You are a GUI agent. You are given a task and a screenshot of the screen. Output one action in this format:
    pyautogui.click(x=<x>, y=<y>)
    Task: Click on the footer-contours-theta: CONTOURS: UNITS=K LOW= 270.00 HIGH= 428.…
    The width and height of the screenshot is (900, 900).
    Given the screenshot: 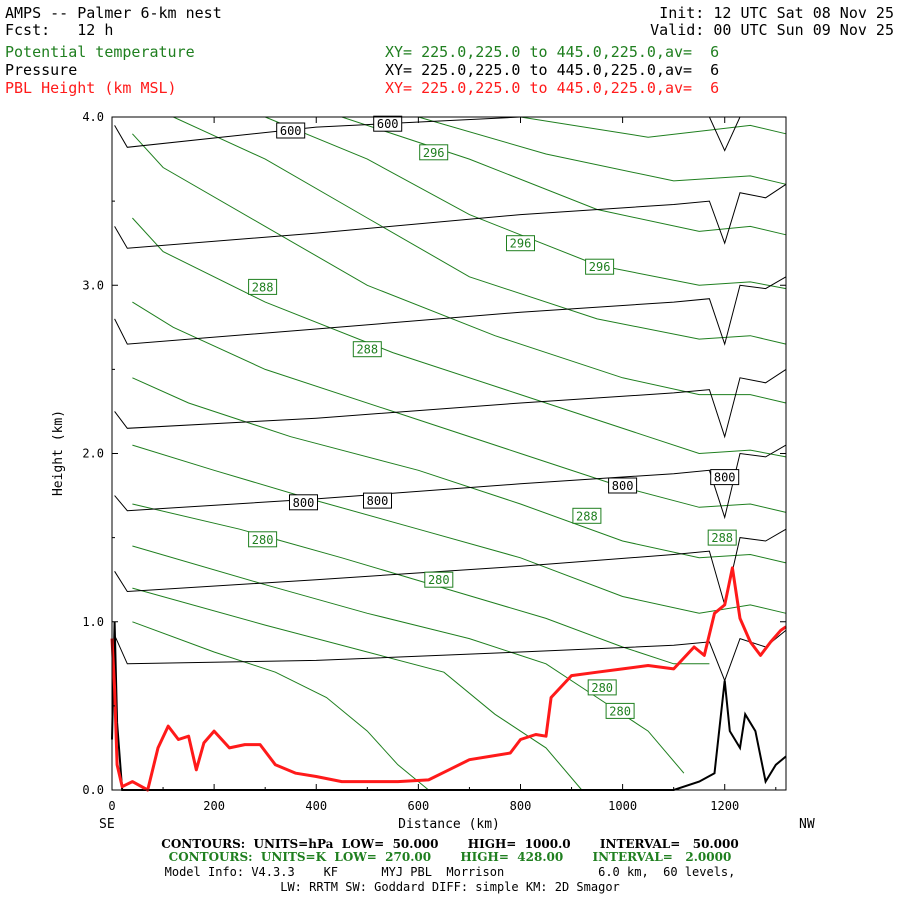 What is the action you would take?
    pyautogui.click(x=450, y=857)
    